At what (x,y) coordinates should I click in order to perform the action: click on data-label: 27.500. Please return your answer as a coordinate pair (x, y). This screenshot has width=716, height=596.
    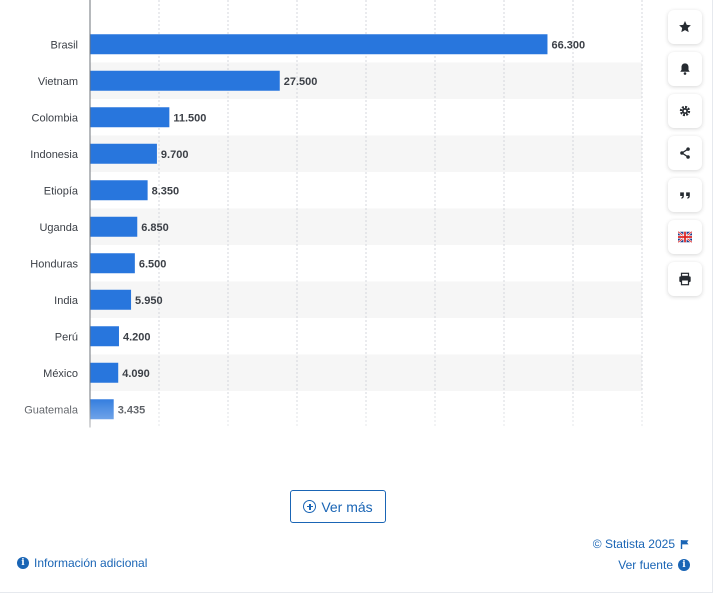
    Looking at the image, I should click on (301, 82).